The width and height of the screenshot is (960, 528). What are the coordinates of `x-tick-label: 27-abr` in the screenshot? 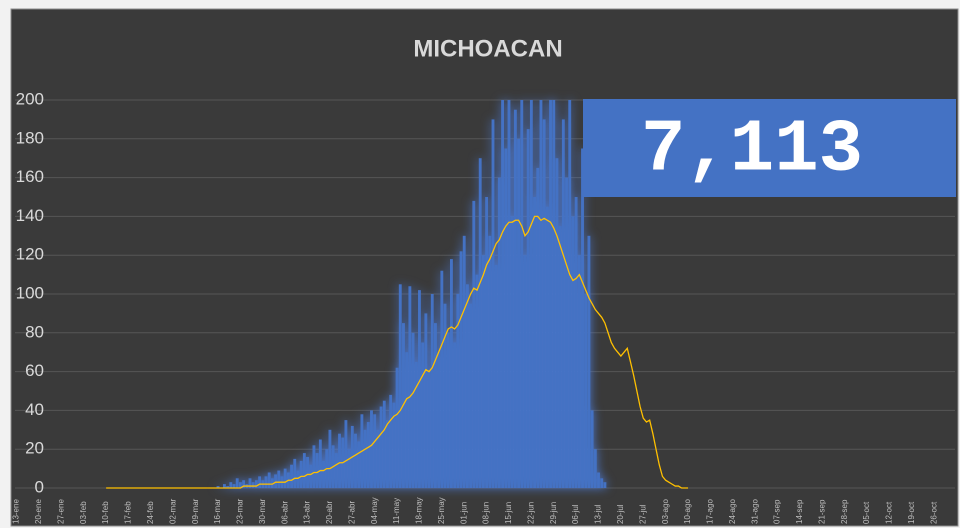 It's located at (351, 512).